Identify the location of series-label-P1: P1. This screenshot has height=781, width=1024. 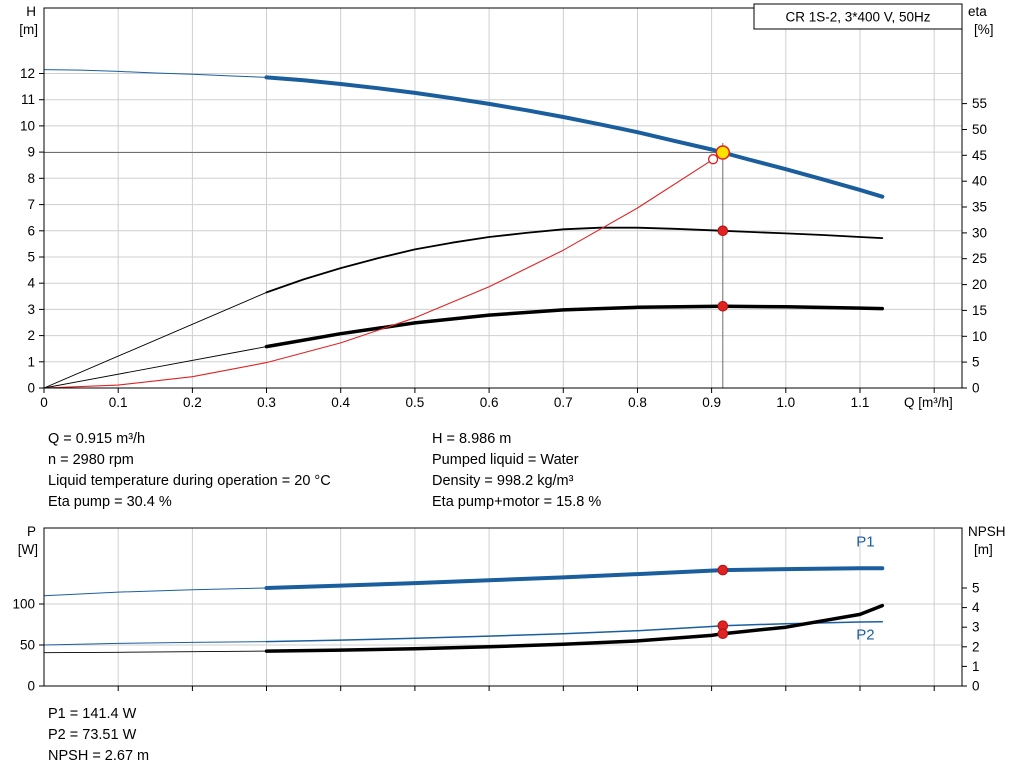
(865, 542).